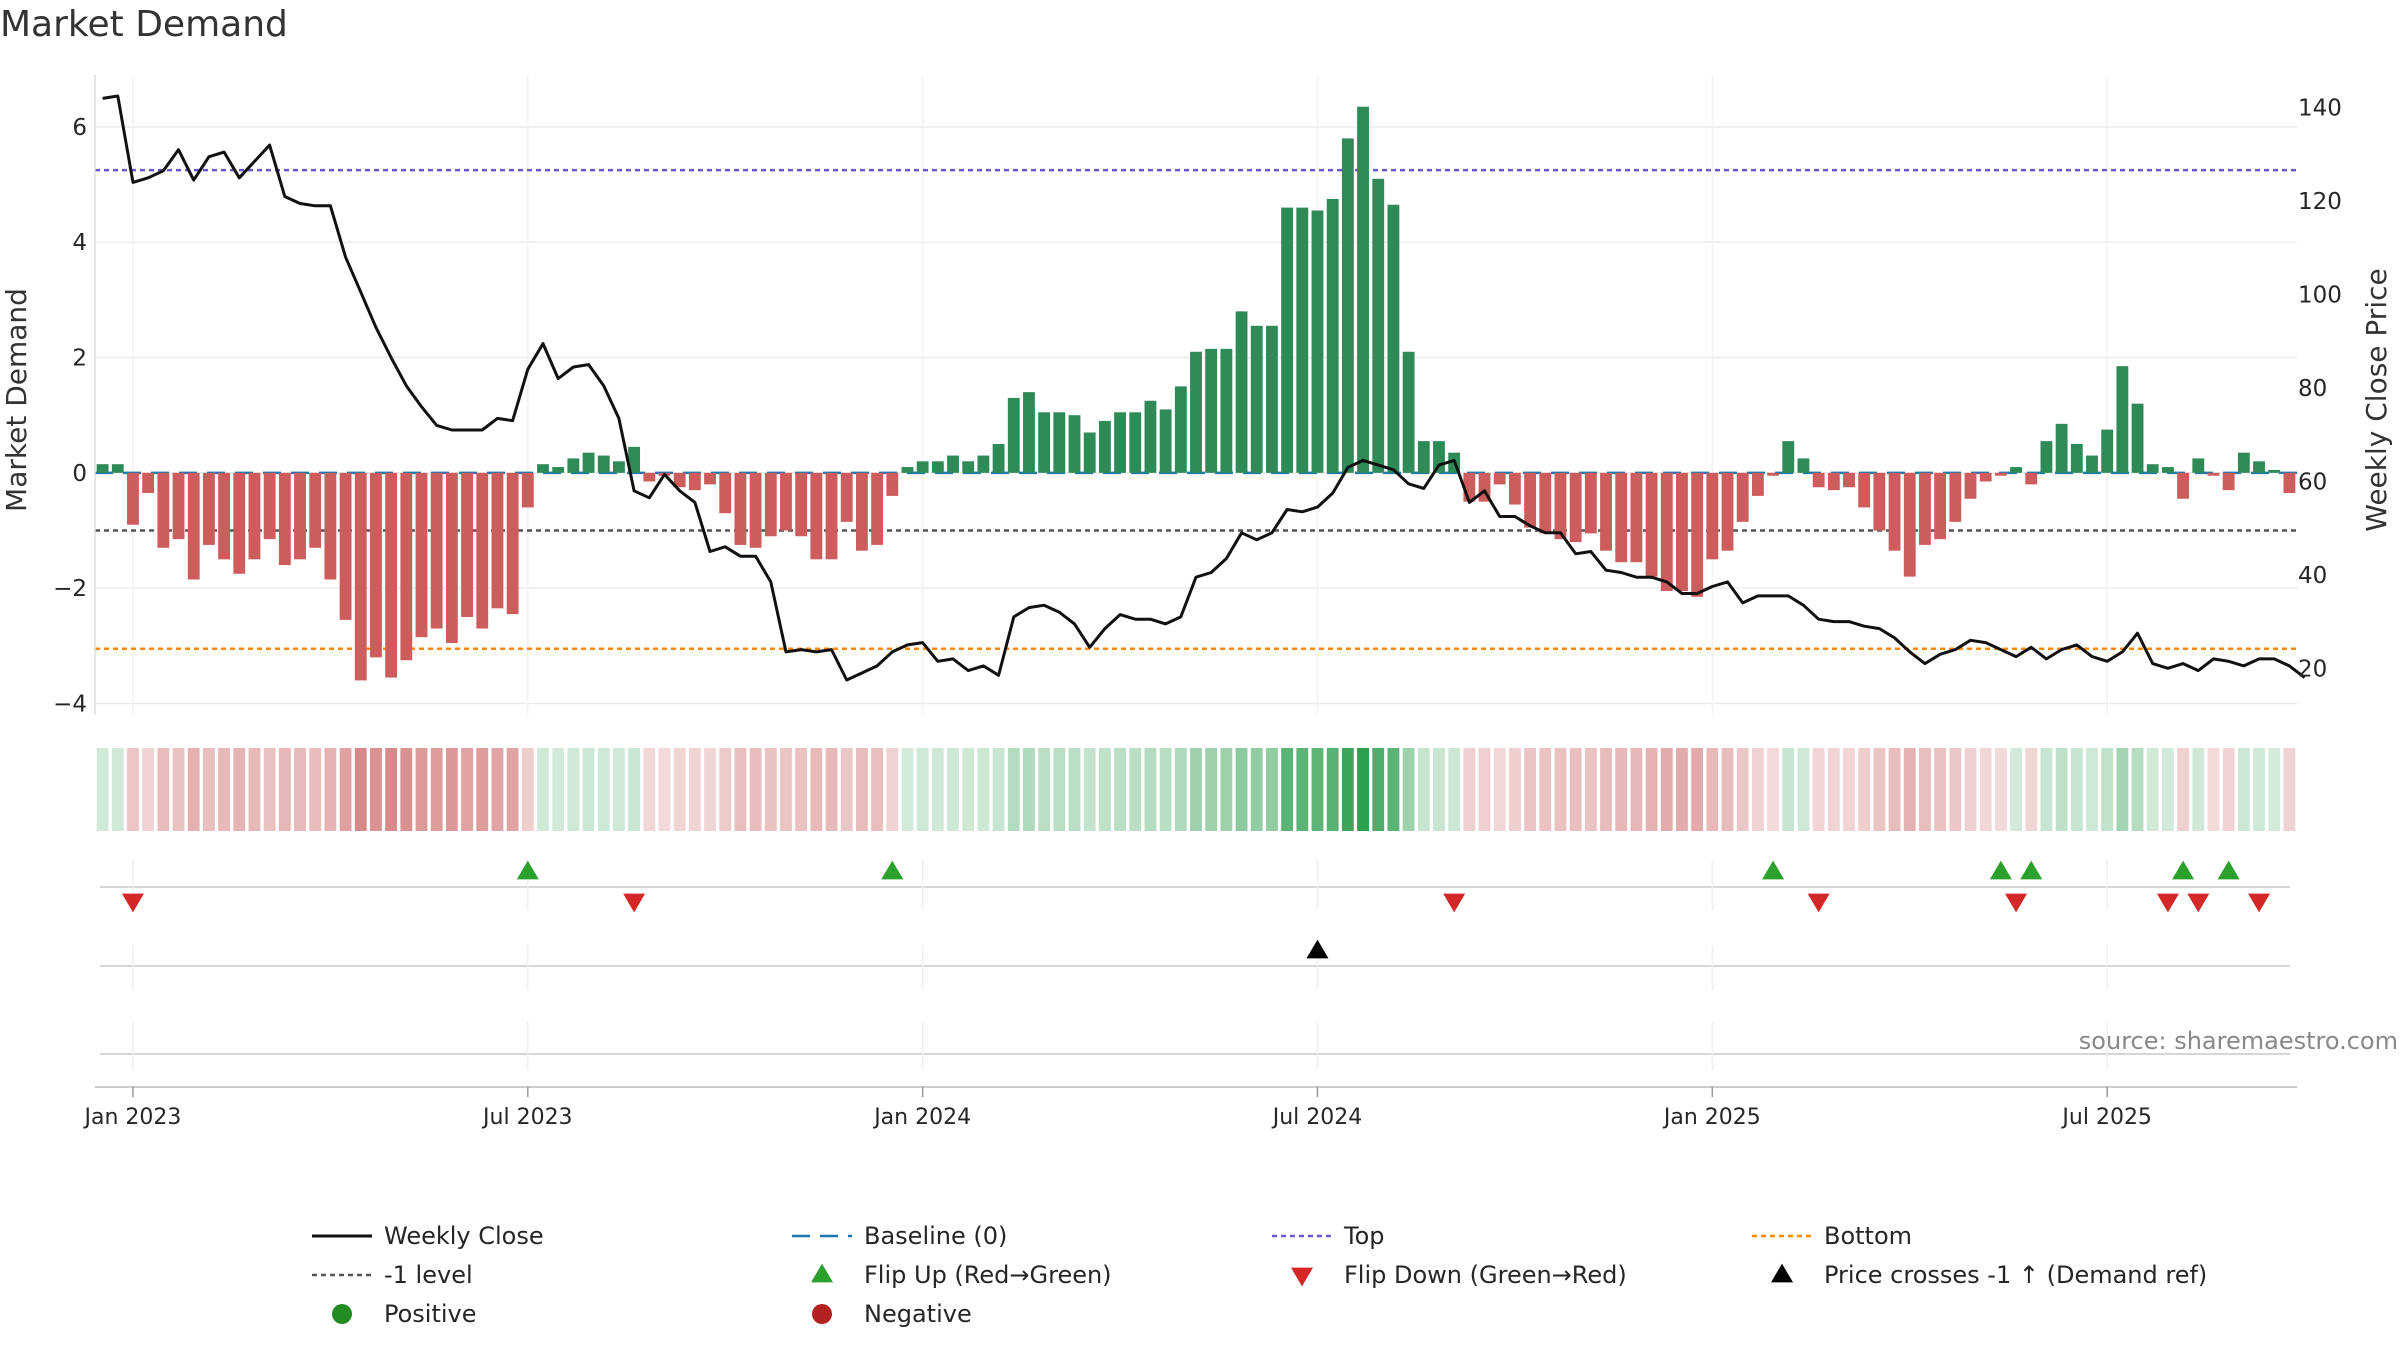  Describe the element at coordinates (430, 1314) in the screenshot. I see `legend-label: Positive` at that location.